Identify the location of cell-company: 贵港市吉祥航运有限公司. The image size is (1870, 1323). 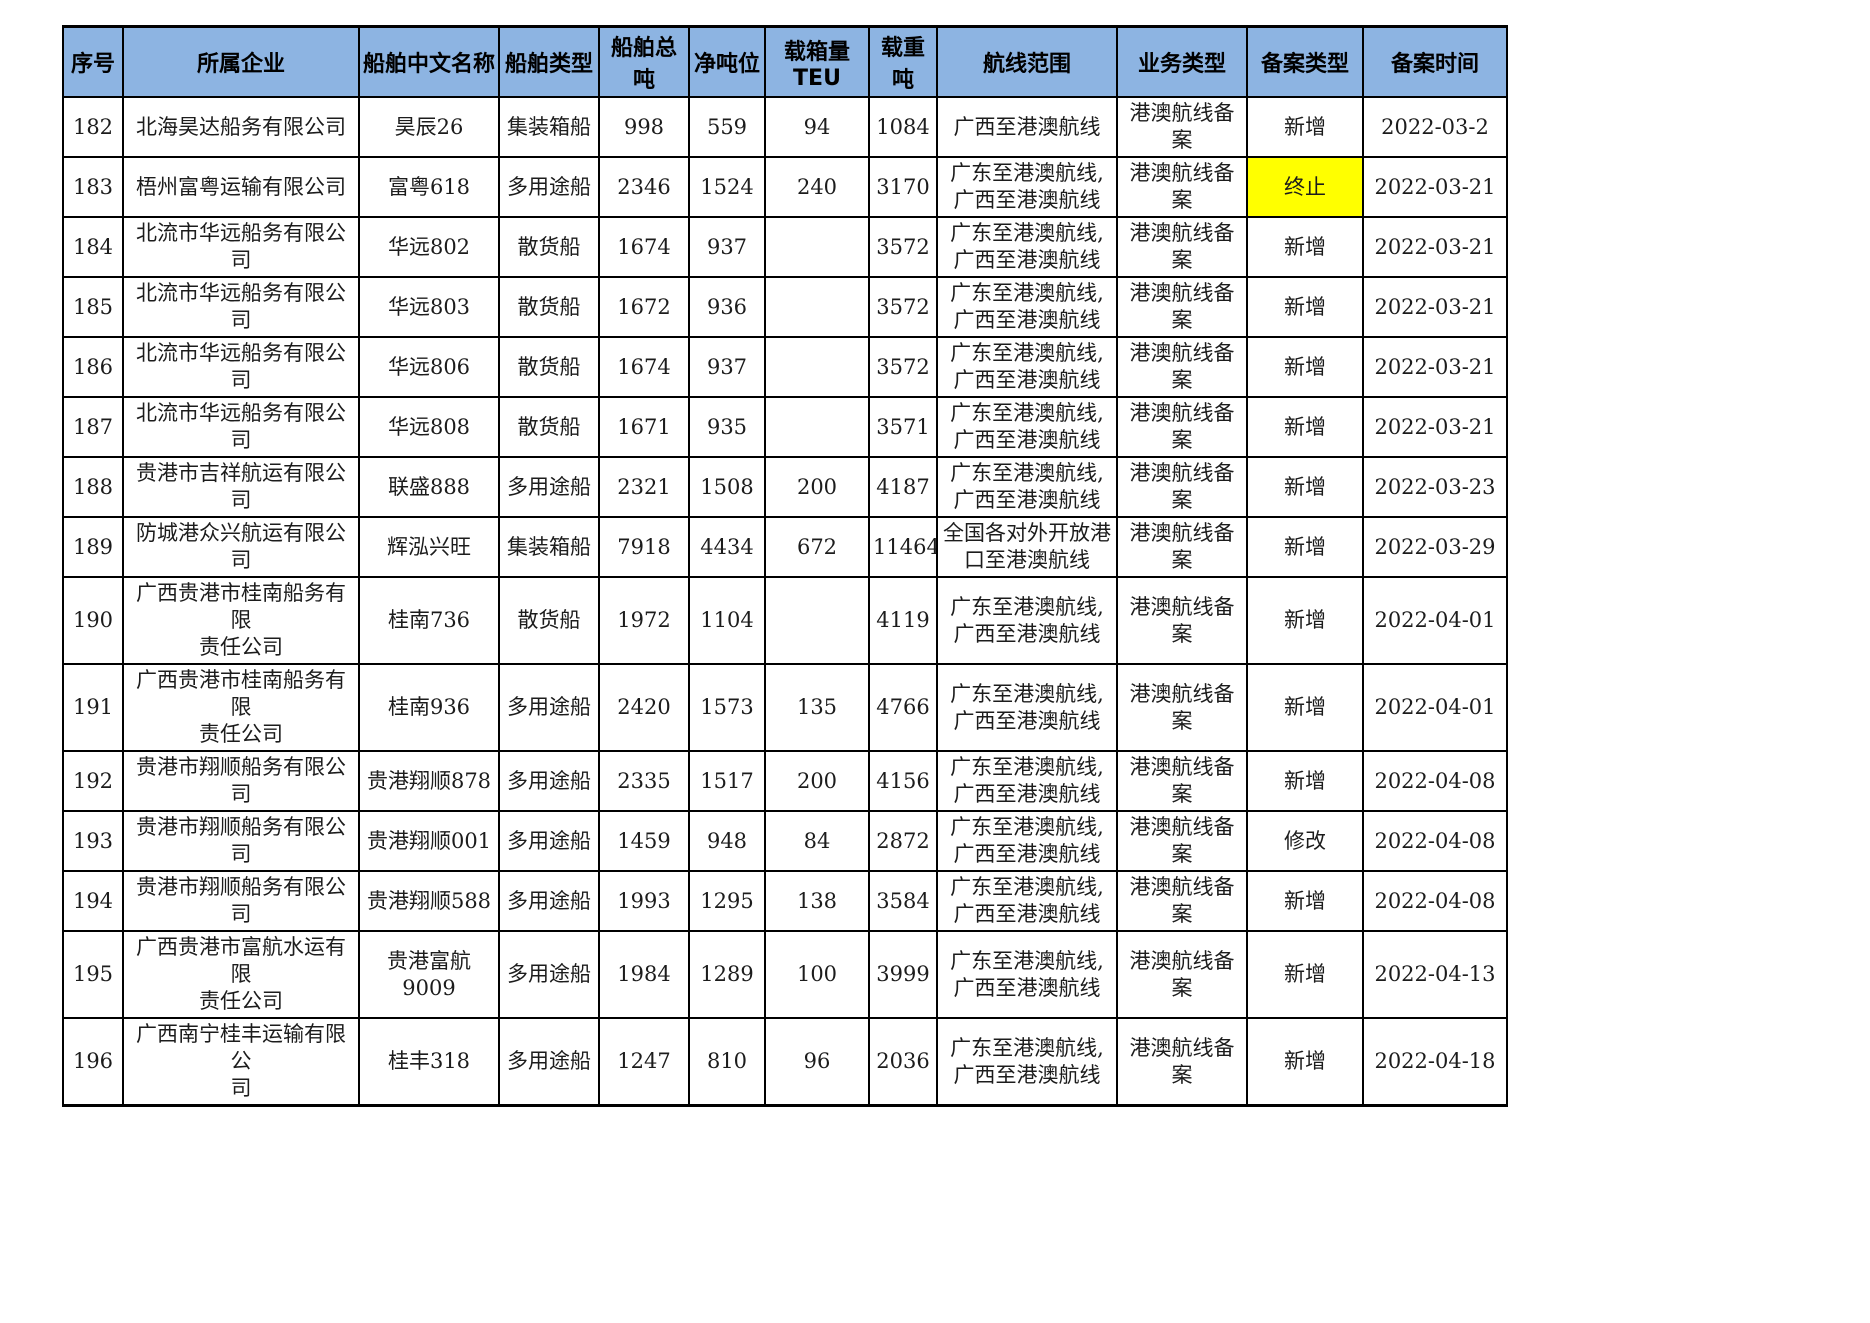
(241, 487).